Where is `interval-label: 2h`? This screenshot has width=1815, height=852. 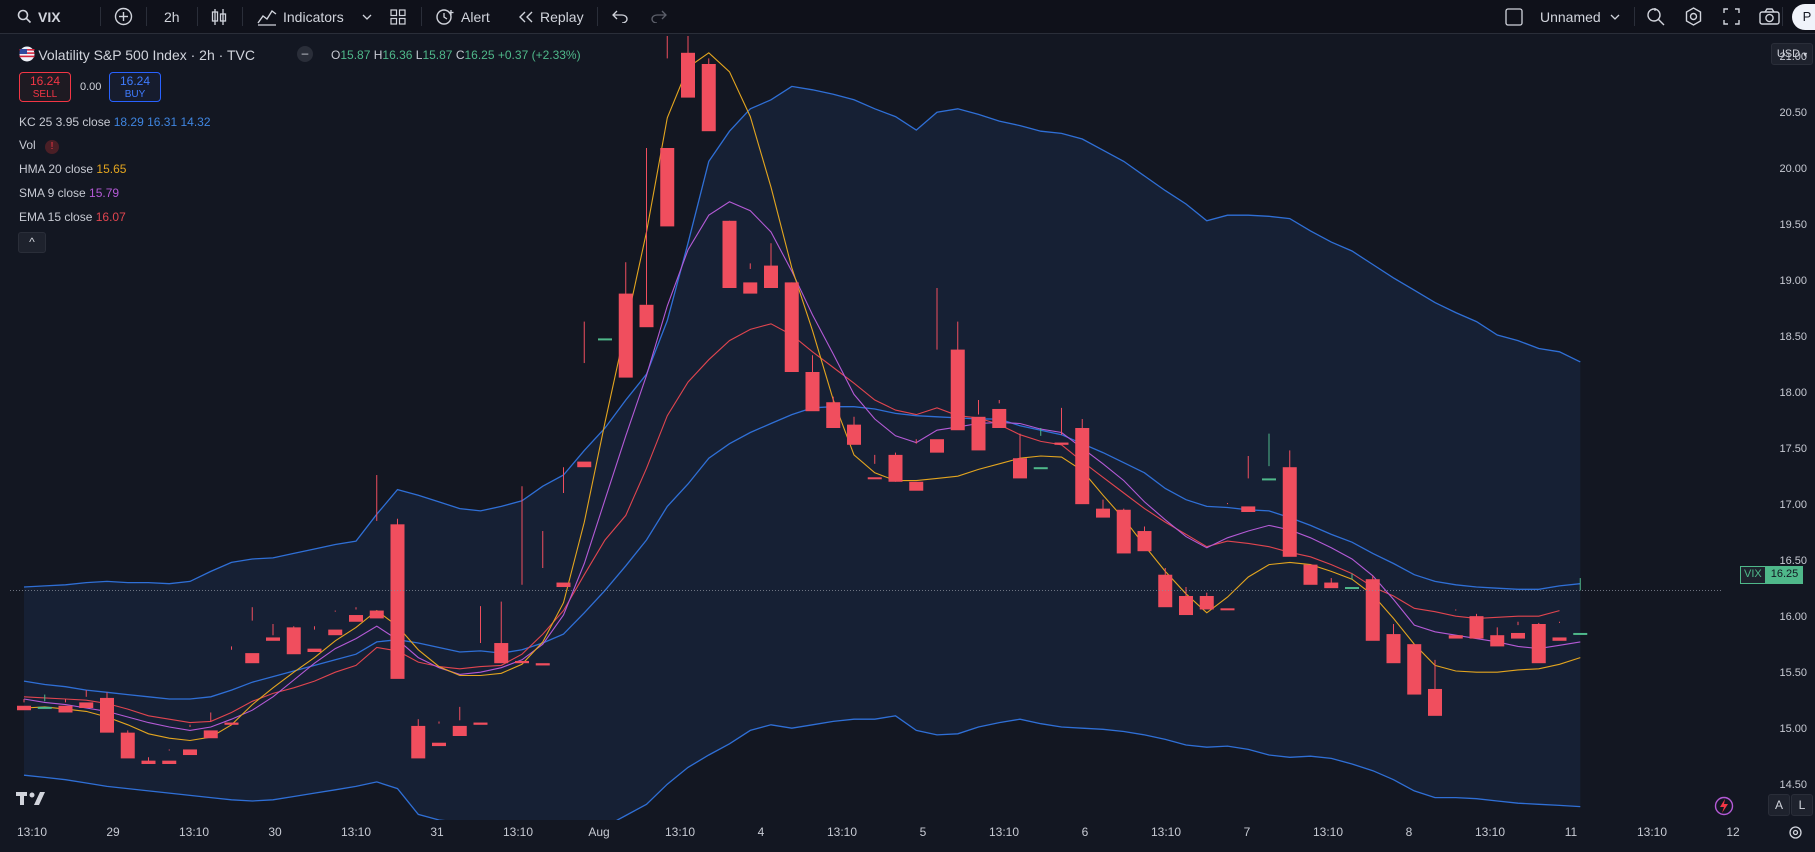
interval-label: 2h is located at coordinates (172, 16).